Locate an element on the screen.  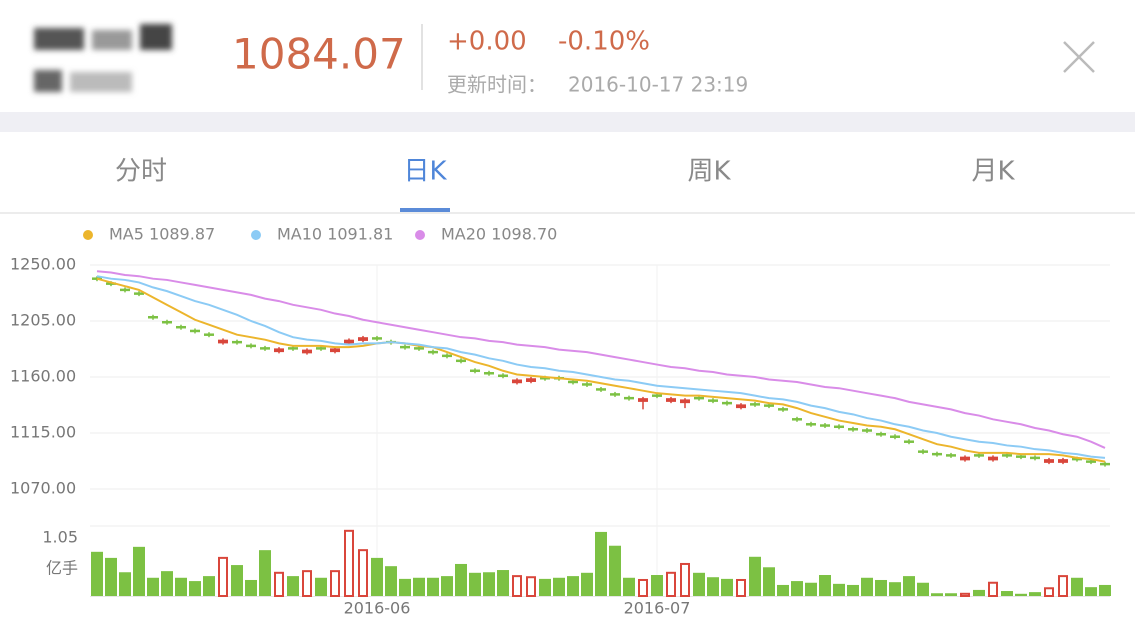
tab: 周K is located at coordinates (709, 172).